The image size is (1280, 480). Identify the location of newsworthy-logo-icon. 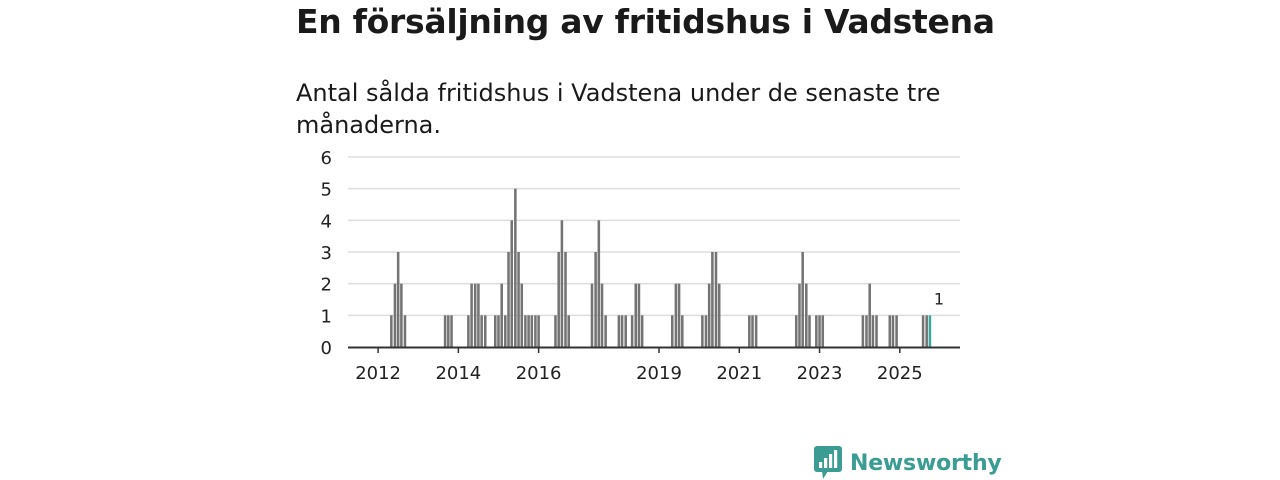
(828, 462).